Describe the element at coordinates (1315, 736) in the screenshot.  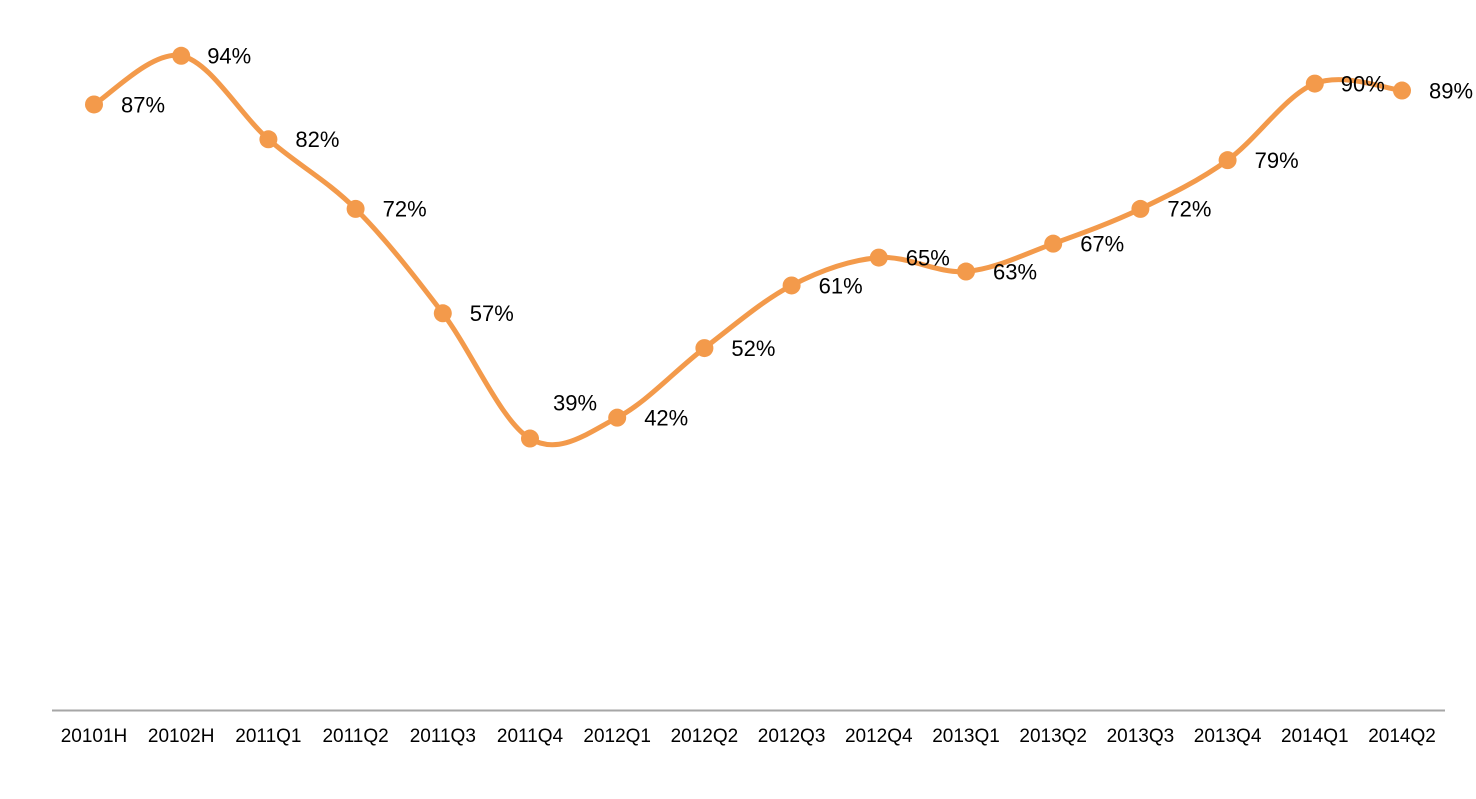
I see `x-tick-label: 2014Q1` at that location.